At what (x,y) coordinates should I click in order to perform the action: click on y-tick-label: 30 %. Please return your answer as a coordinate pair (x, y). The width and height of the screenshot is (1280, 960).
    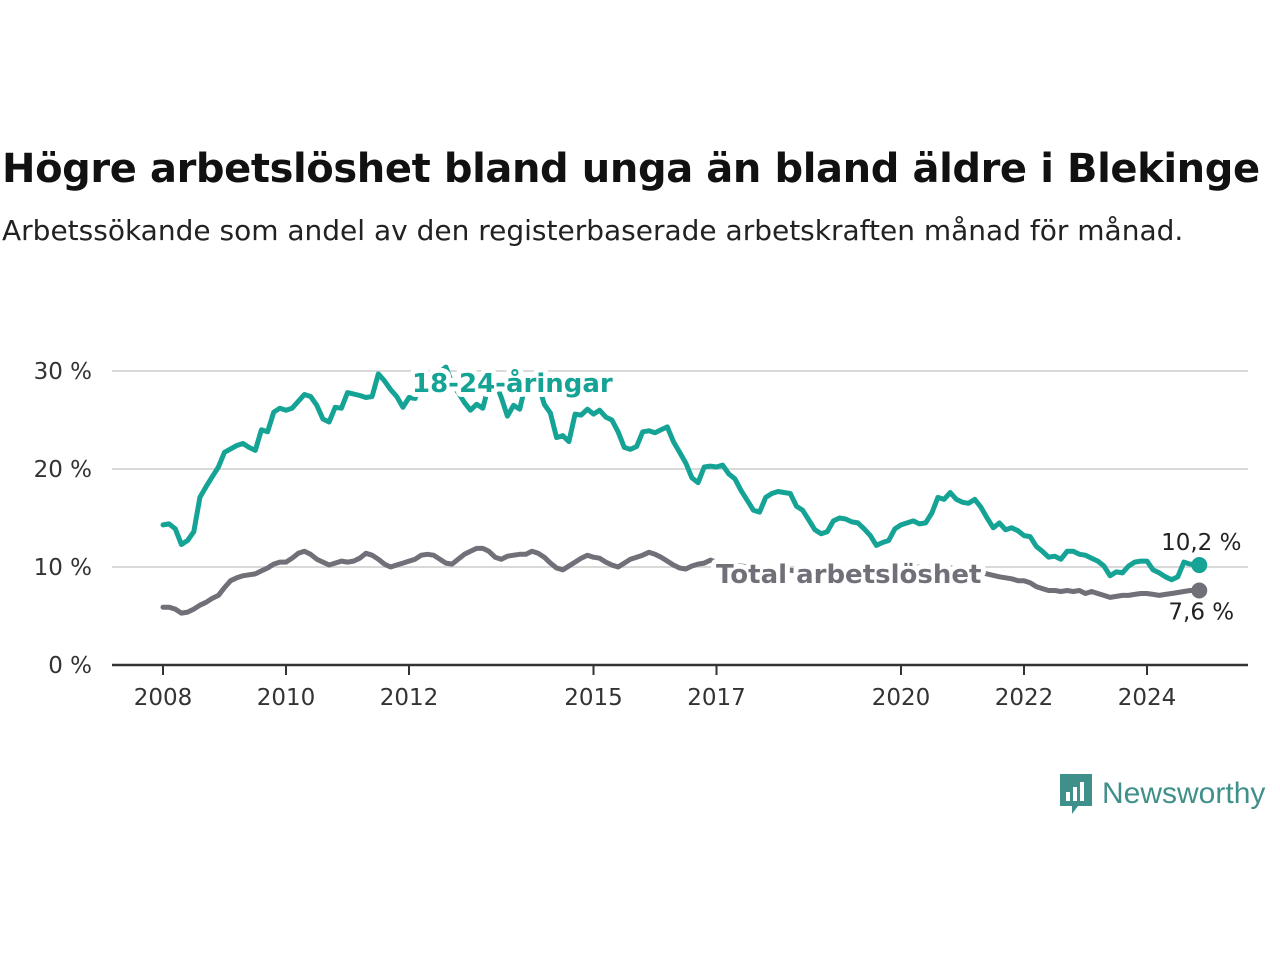
    Looking at the image, I should click on (63, 372).